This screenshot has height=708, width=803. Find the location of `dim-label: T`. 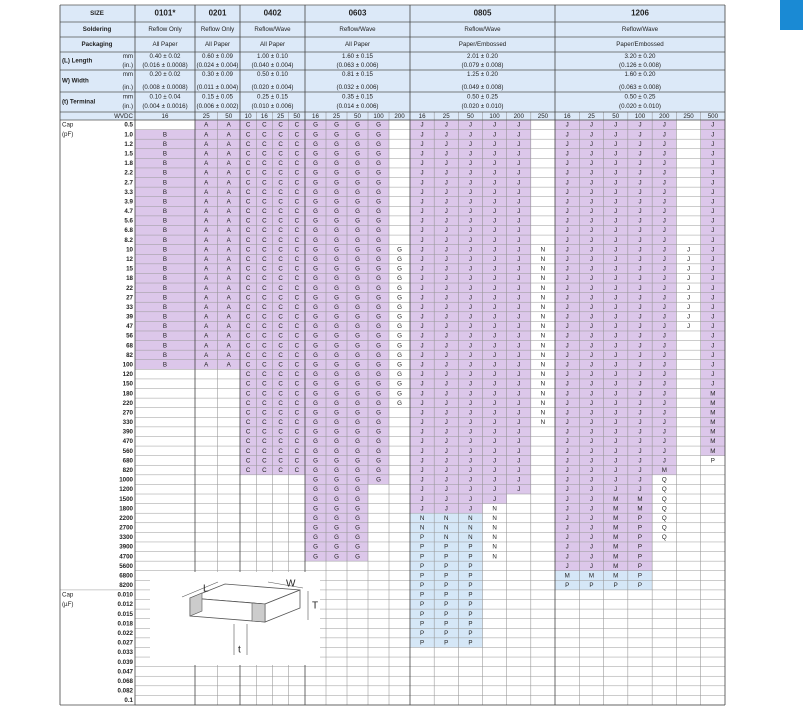

dim-label: T is located at coordinates (315, 606).